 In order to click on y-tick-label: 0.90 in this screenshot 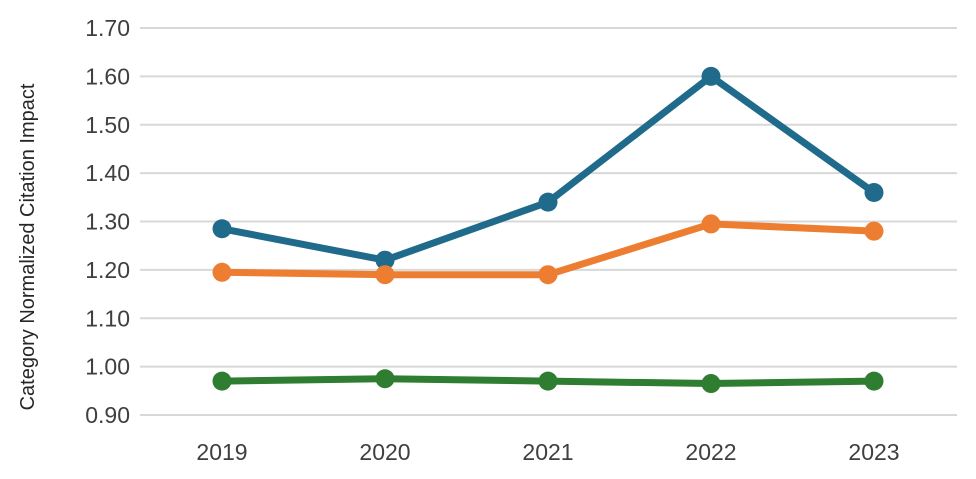, I will do `click(107, 415)`.